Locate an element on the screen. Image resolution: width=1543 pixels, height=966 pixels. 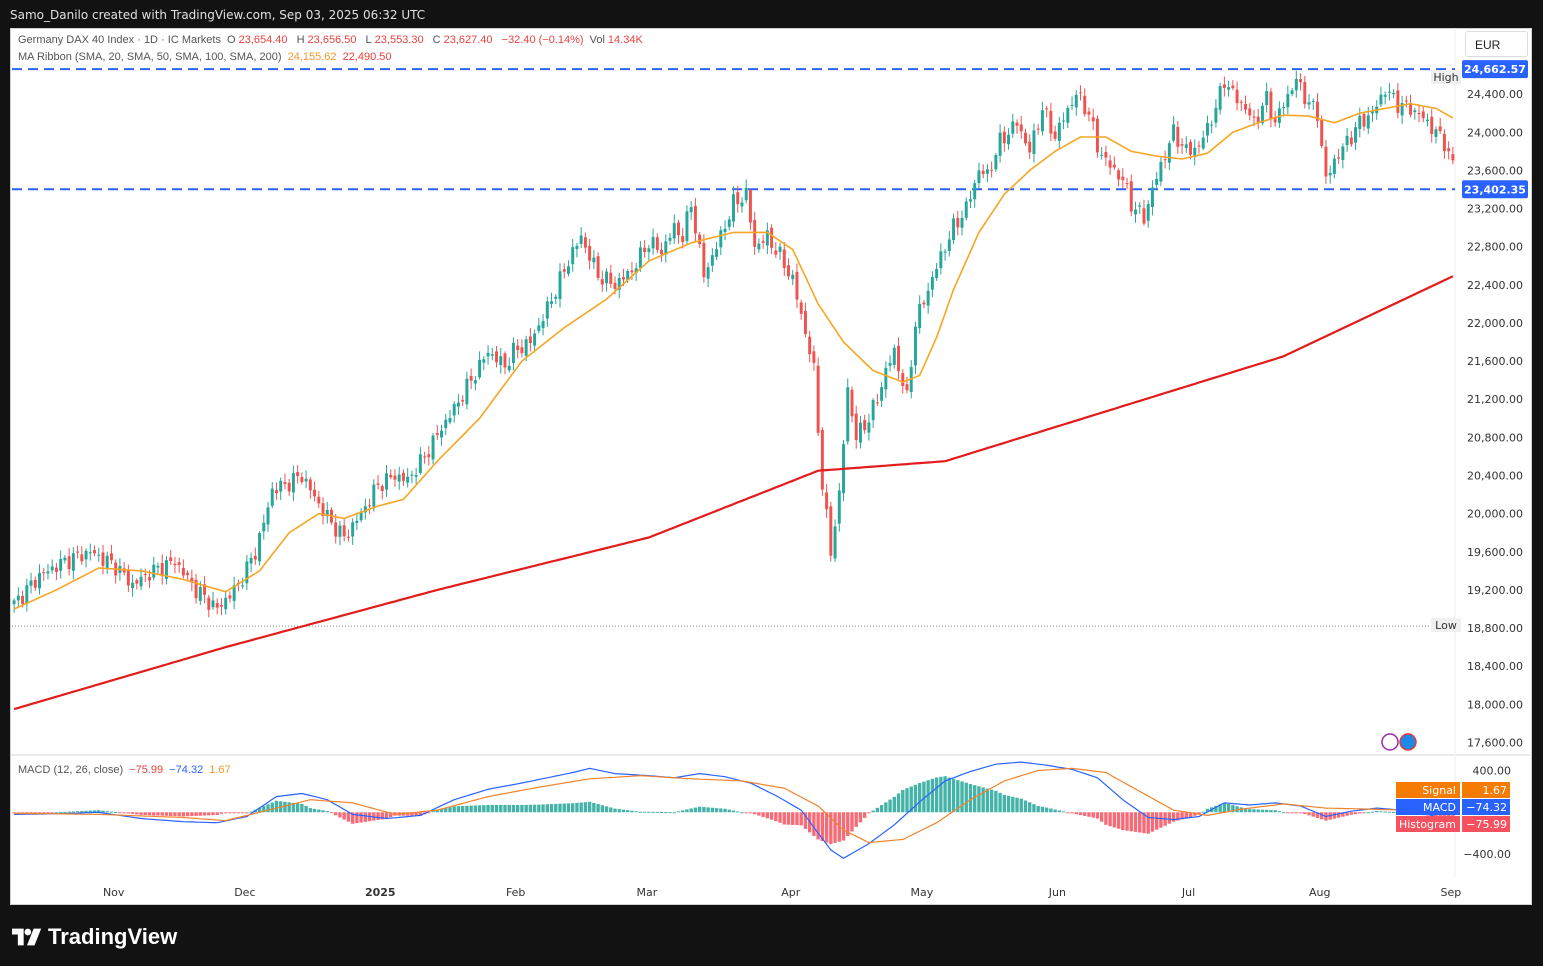
lightning-icon is located at coordinates (1390, 742).